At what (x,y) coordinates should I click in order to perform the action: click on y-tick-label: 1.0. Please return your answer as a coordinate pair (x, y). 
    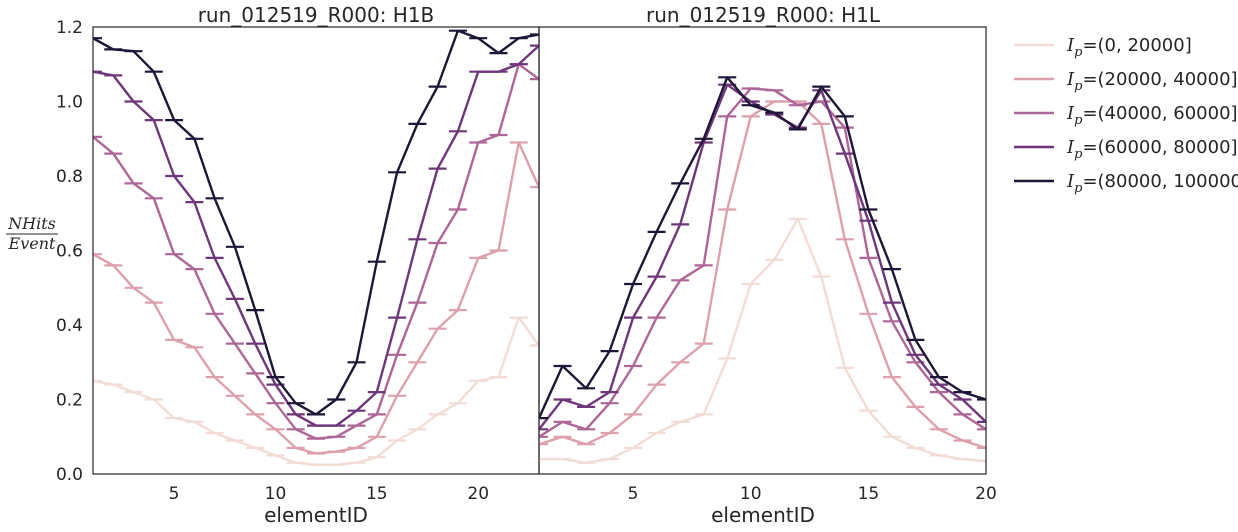
    Looking at the image, I should click on (69, 103).